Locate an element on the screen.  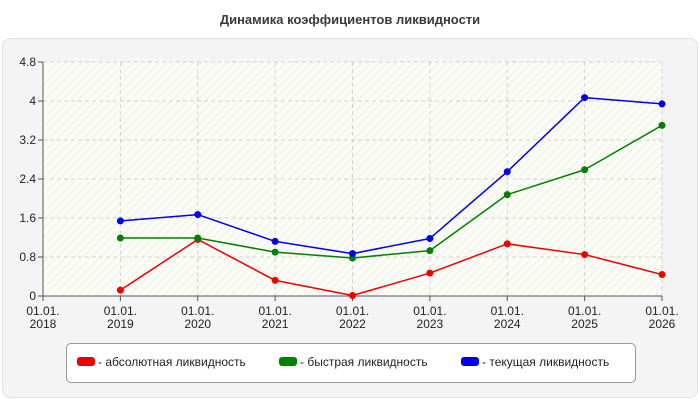
x-tick-label: 2024 is located at coordinates (507, 324).